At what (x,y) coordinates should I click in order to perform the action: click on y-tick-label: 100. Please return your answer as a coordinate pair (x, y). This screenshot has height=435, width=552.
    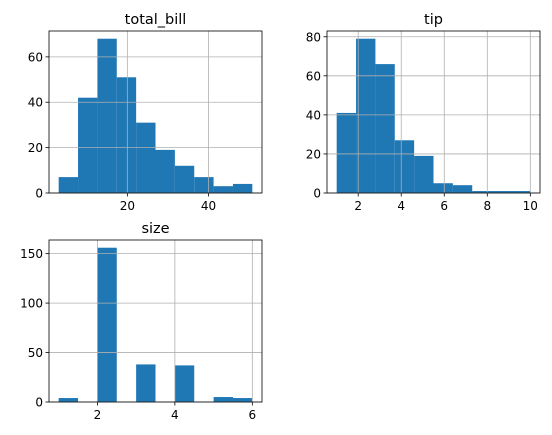
    Looking at the image, I should click on (31, 304).